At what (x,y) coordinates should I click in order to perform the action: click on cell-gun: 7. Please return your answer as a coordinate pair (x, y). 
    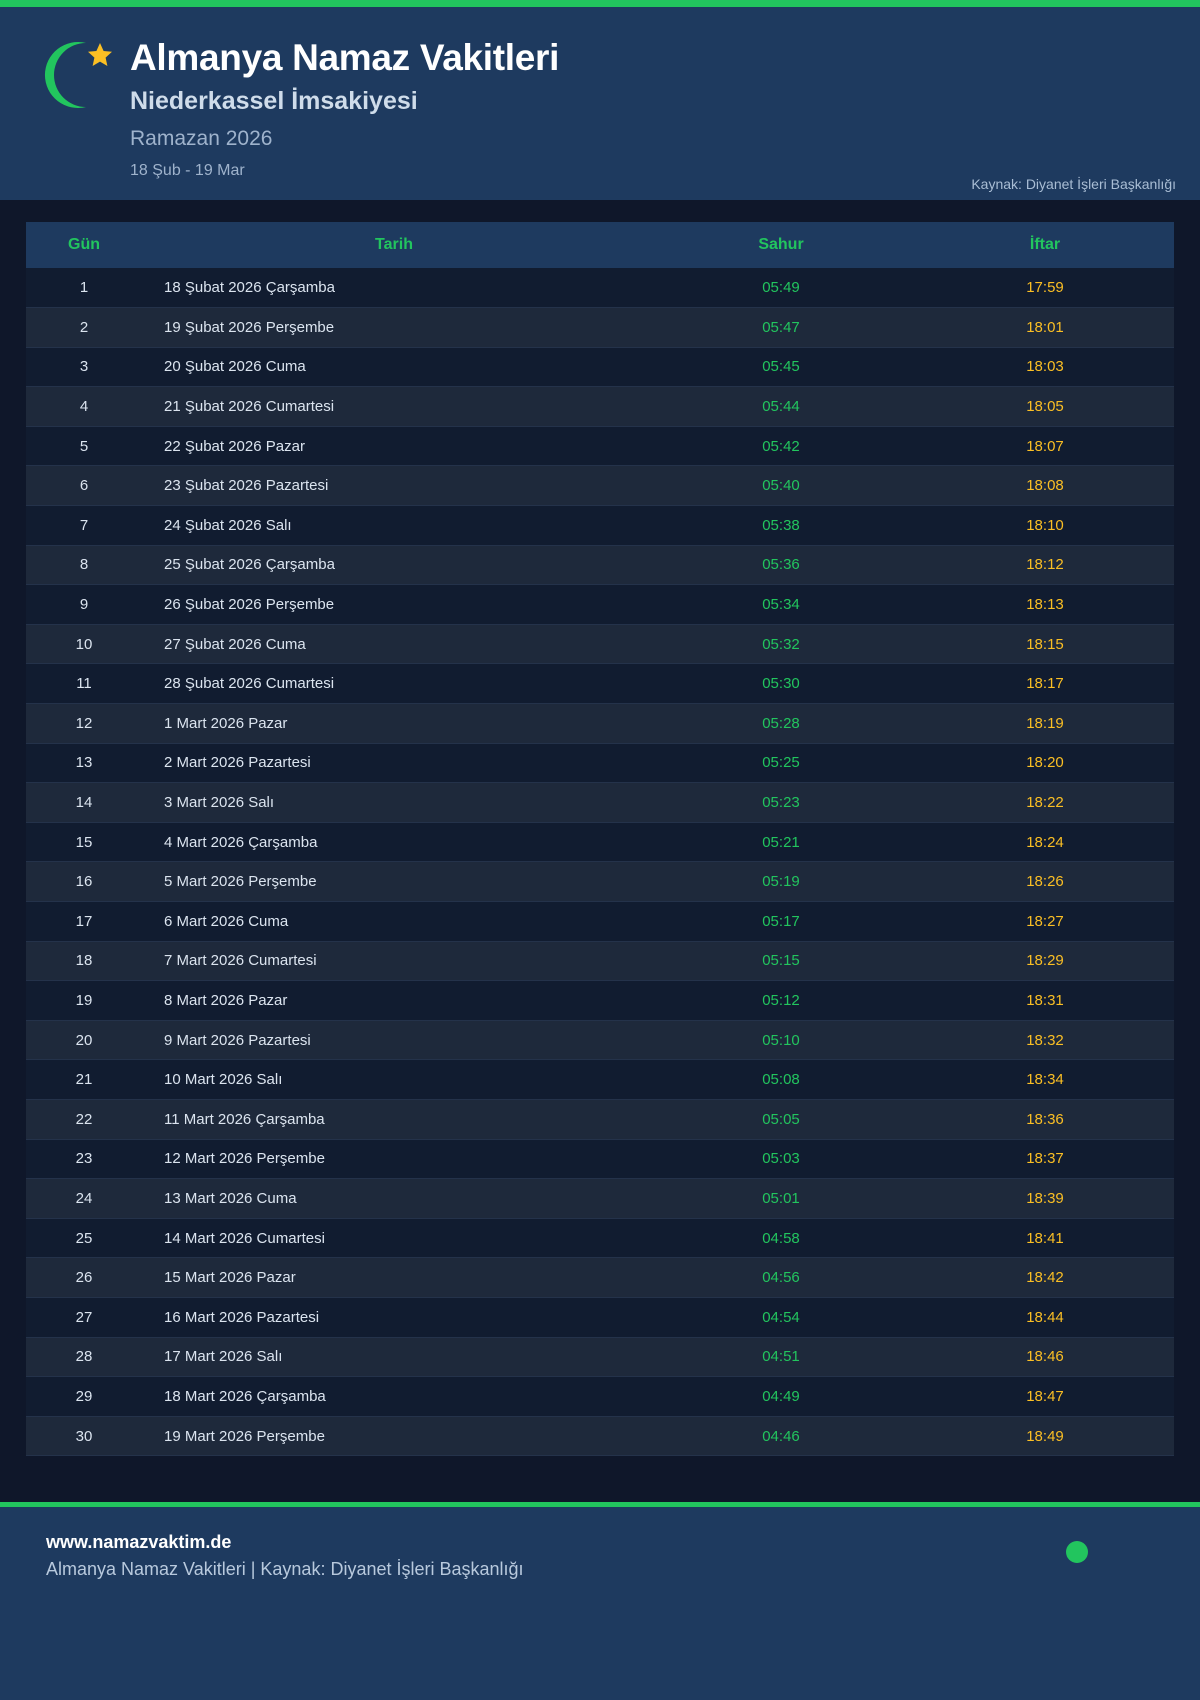
    Looking at the image, I should click on (84, 525).